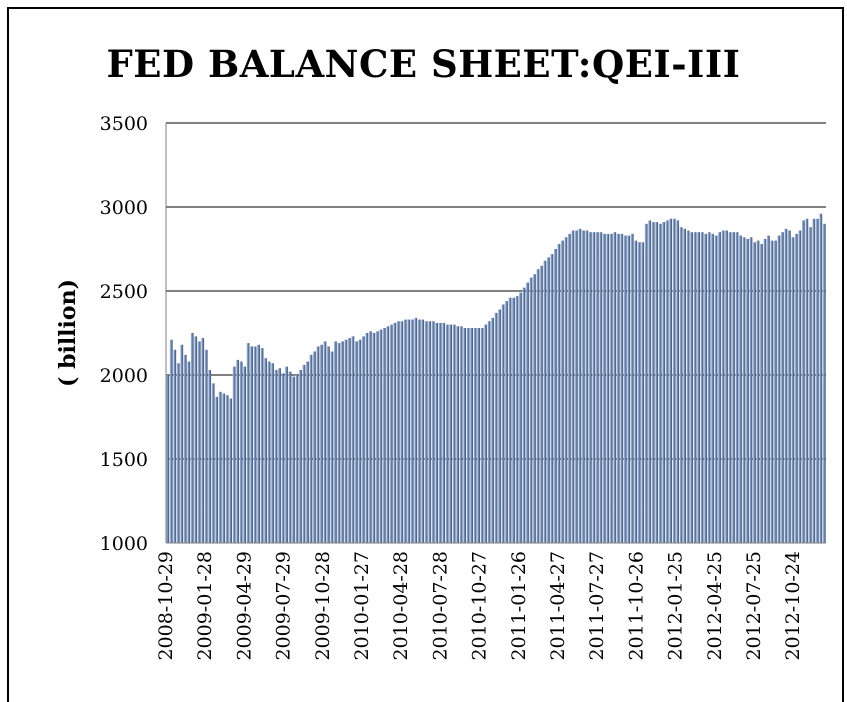  Describe the element at coordinates (68, 333) in the screenshot. I see `y-axis-label: ( billion)` at that location.